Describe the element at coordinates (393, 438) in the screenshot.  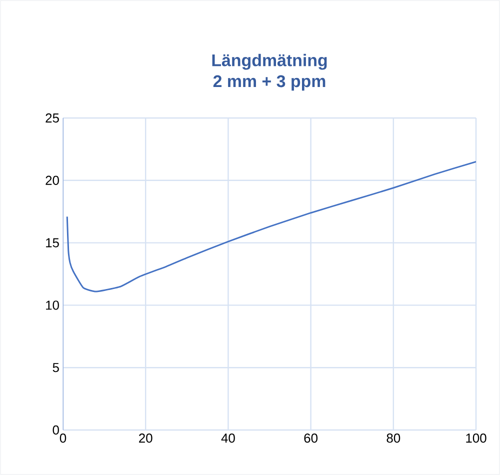
I see `x-tick-label: 80` at that location.